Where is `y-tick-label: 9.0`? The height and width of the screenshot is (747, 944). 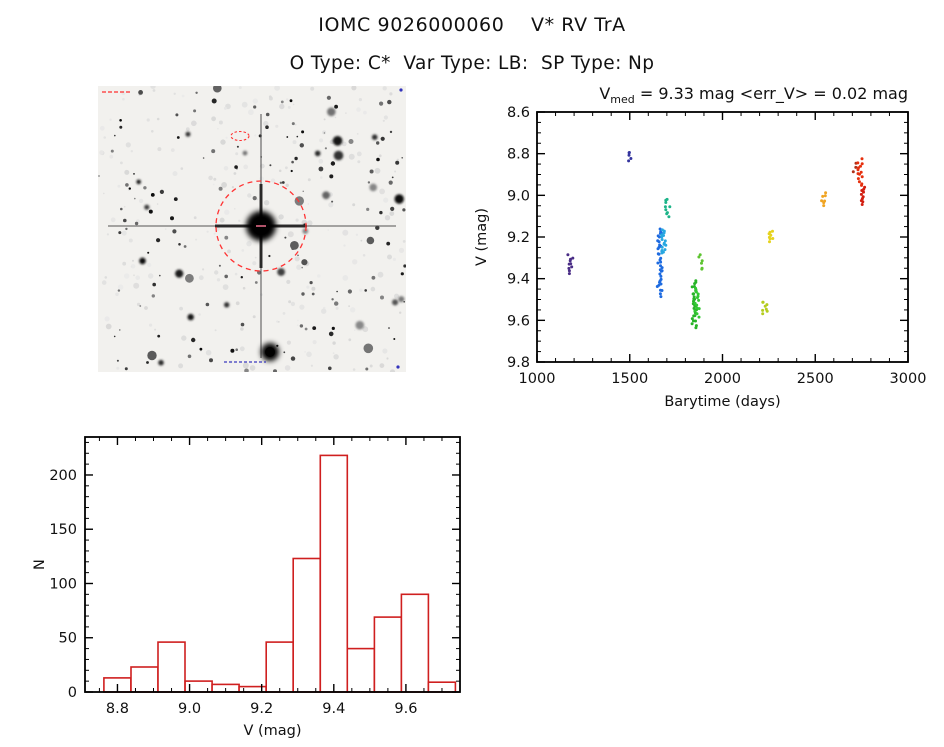
y-tick-label: 9.0 is located at coordinates (518, 196).